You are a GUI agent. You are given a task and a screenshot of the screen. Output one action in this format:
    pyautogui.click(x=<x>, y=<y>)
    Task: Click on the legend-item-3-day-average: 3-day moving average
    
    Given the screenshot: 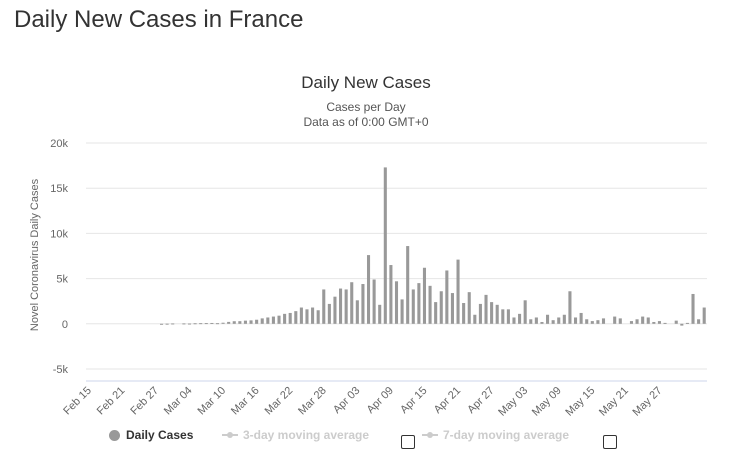 What is the action you would take?
    pyautogui.click(x=295, y=435)
    